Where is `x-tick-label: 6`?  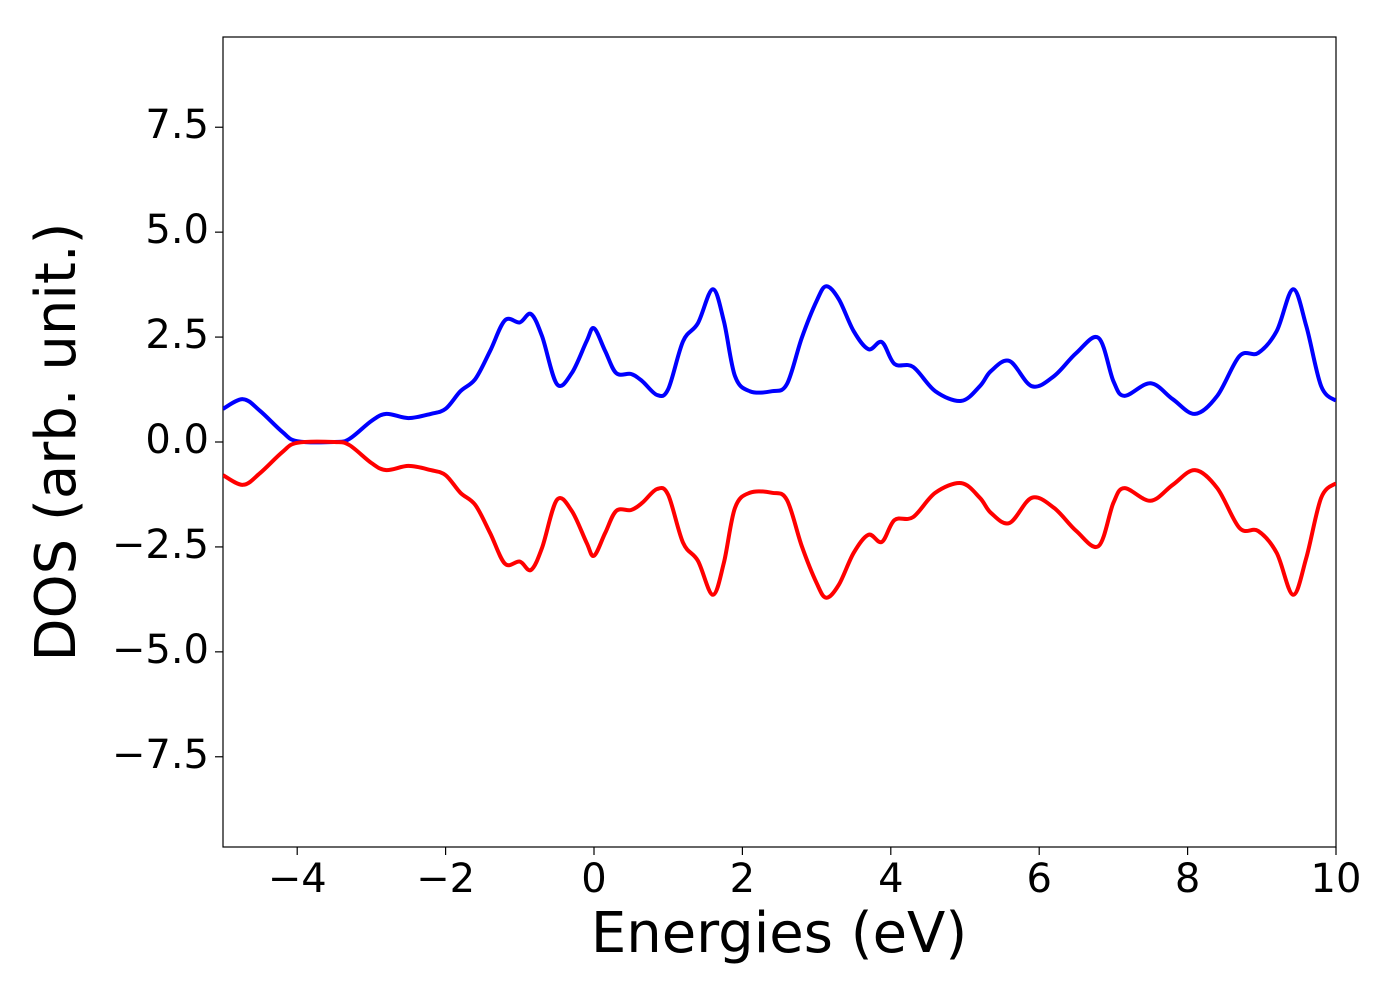
x-tick-label: 6 is located at coordinates (1038, 879).